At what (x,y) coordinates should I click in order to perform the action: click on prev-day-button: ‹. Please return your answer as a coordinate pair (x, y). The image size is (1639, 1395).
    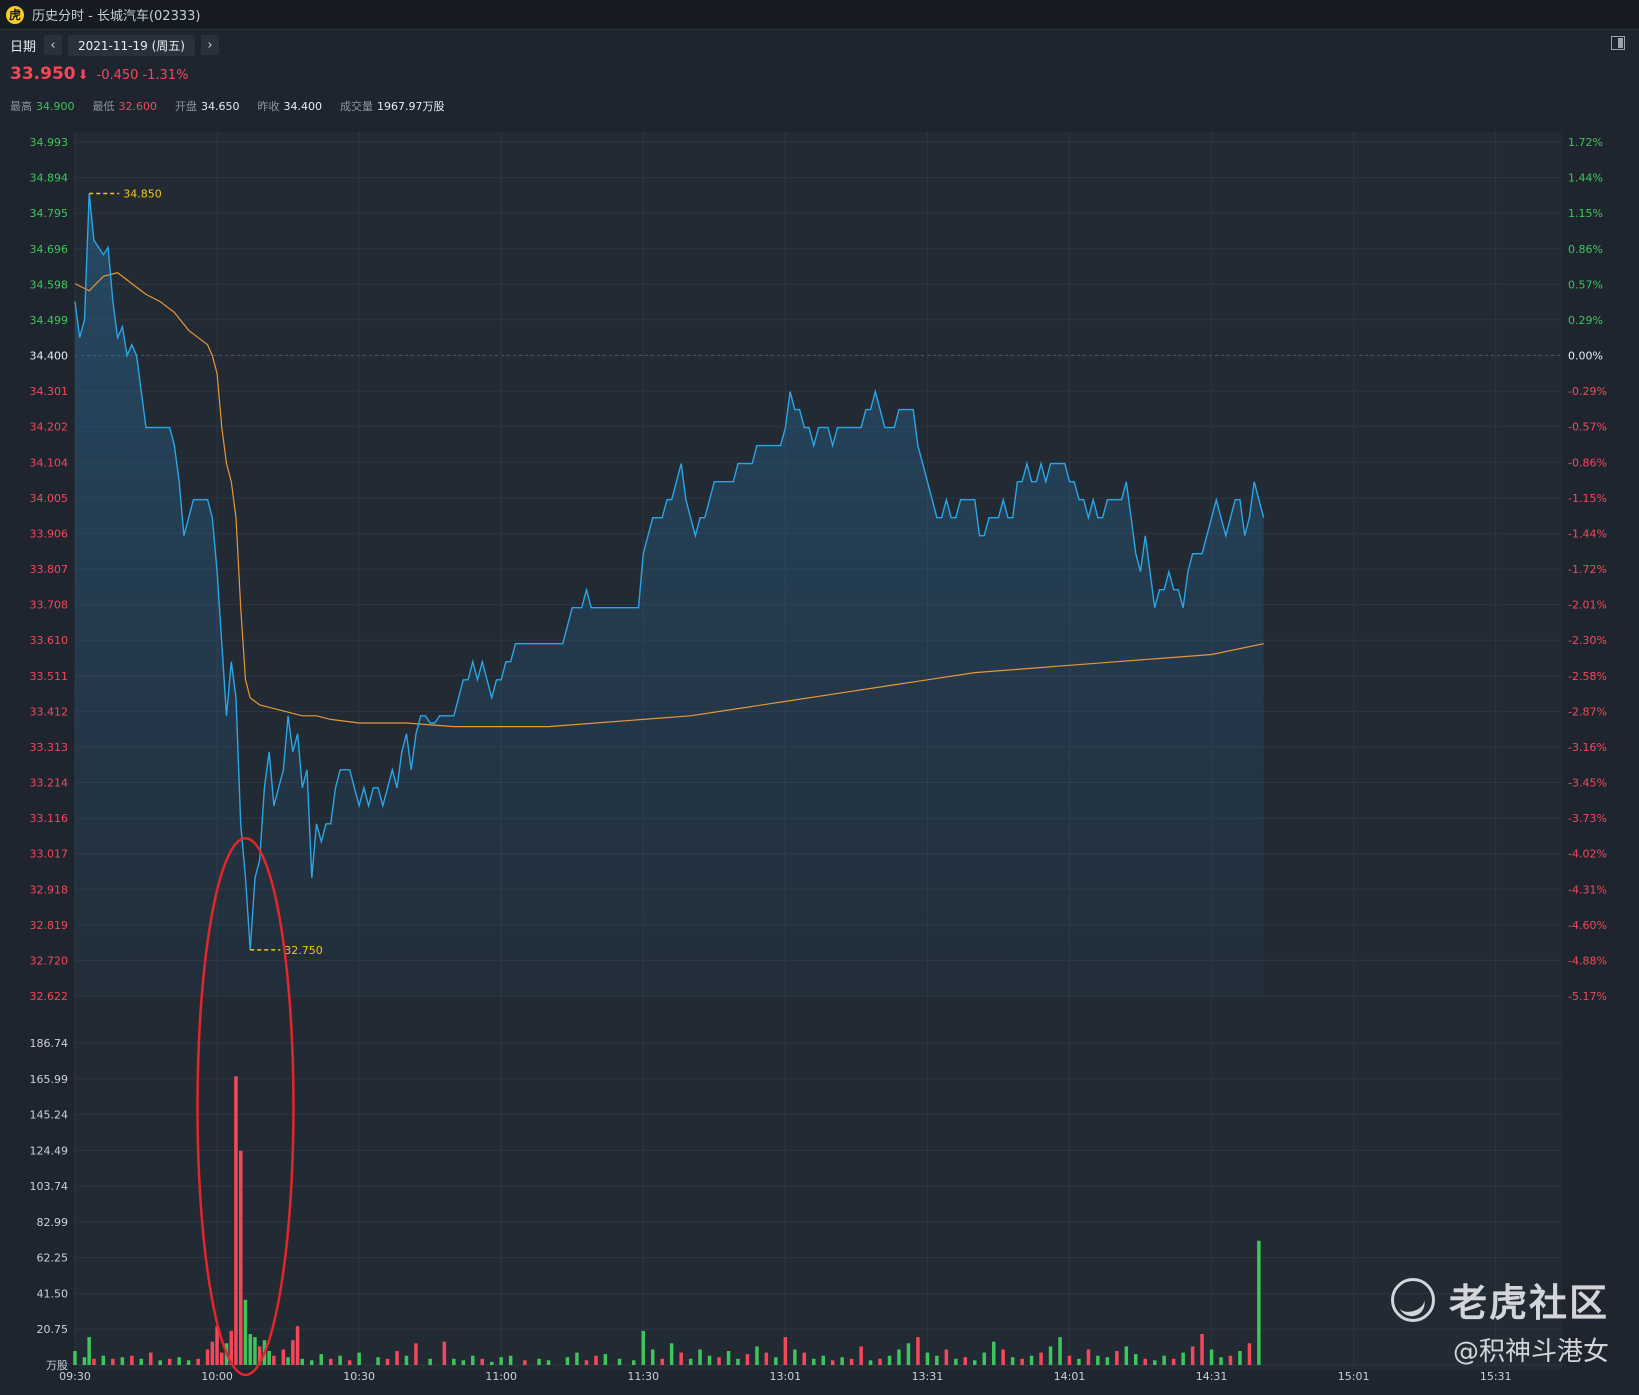
    Looking at the image, I should click on (53, 45).